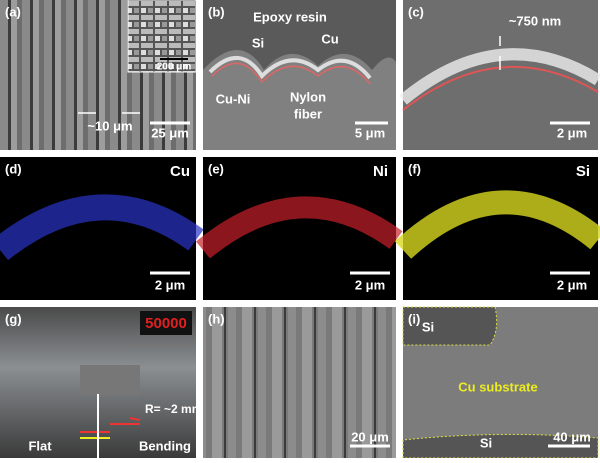 The height and width of the screenshot is (463, 600). What do you see at coordinates (497, 386) in the screenshot?
I see `annotation: Cu substrate` at bounding box center [497, 386].